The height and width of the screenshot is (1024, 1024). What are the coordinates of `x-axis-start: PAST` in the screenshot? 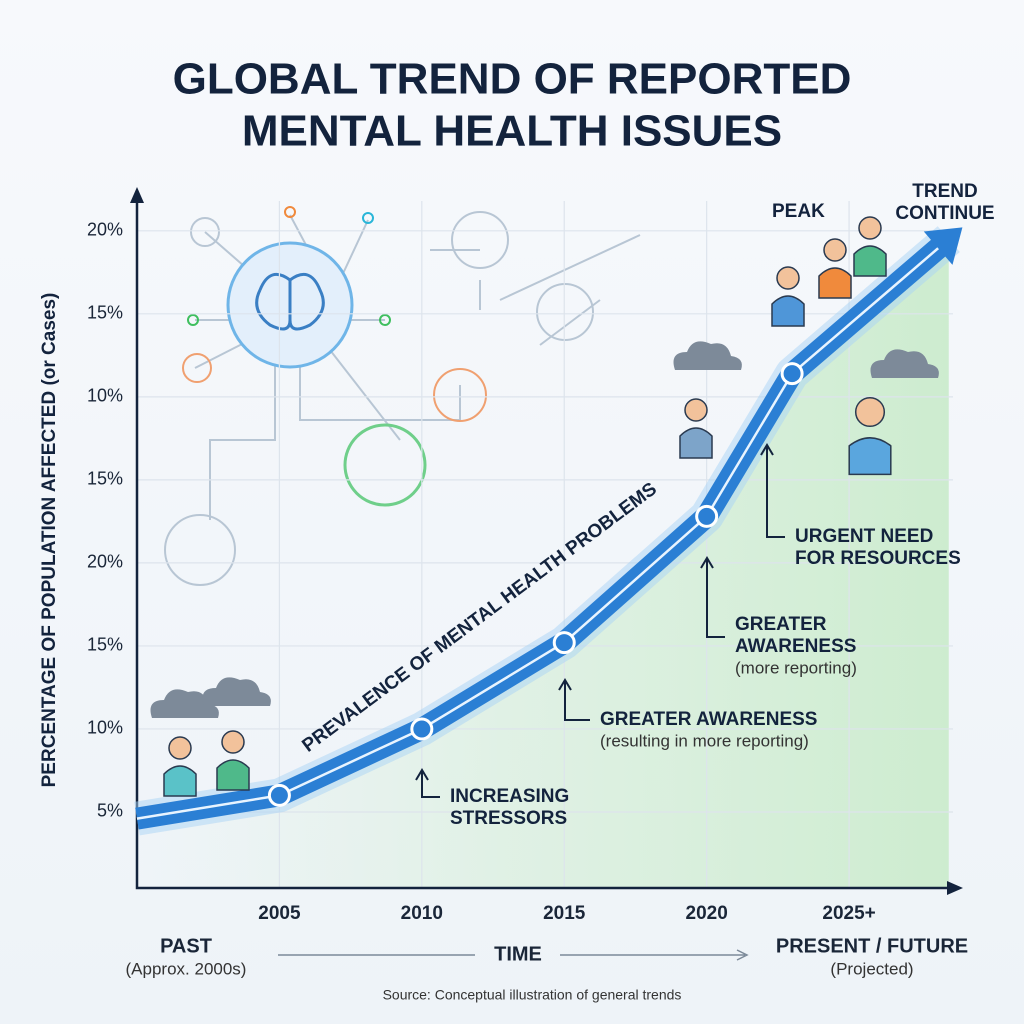 It's located at (186, 946).